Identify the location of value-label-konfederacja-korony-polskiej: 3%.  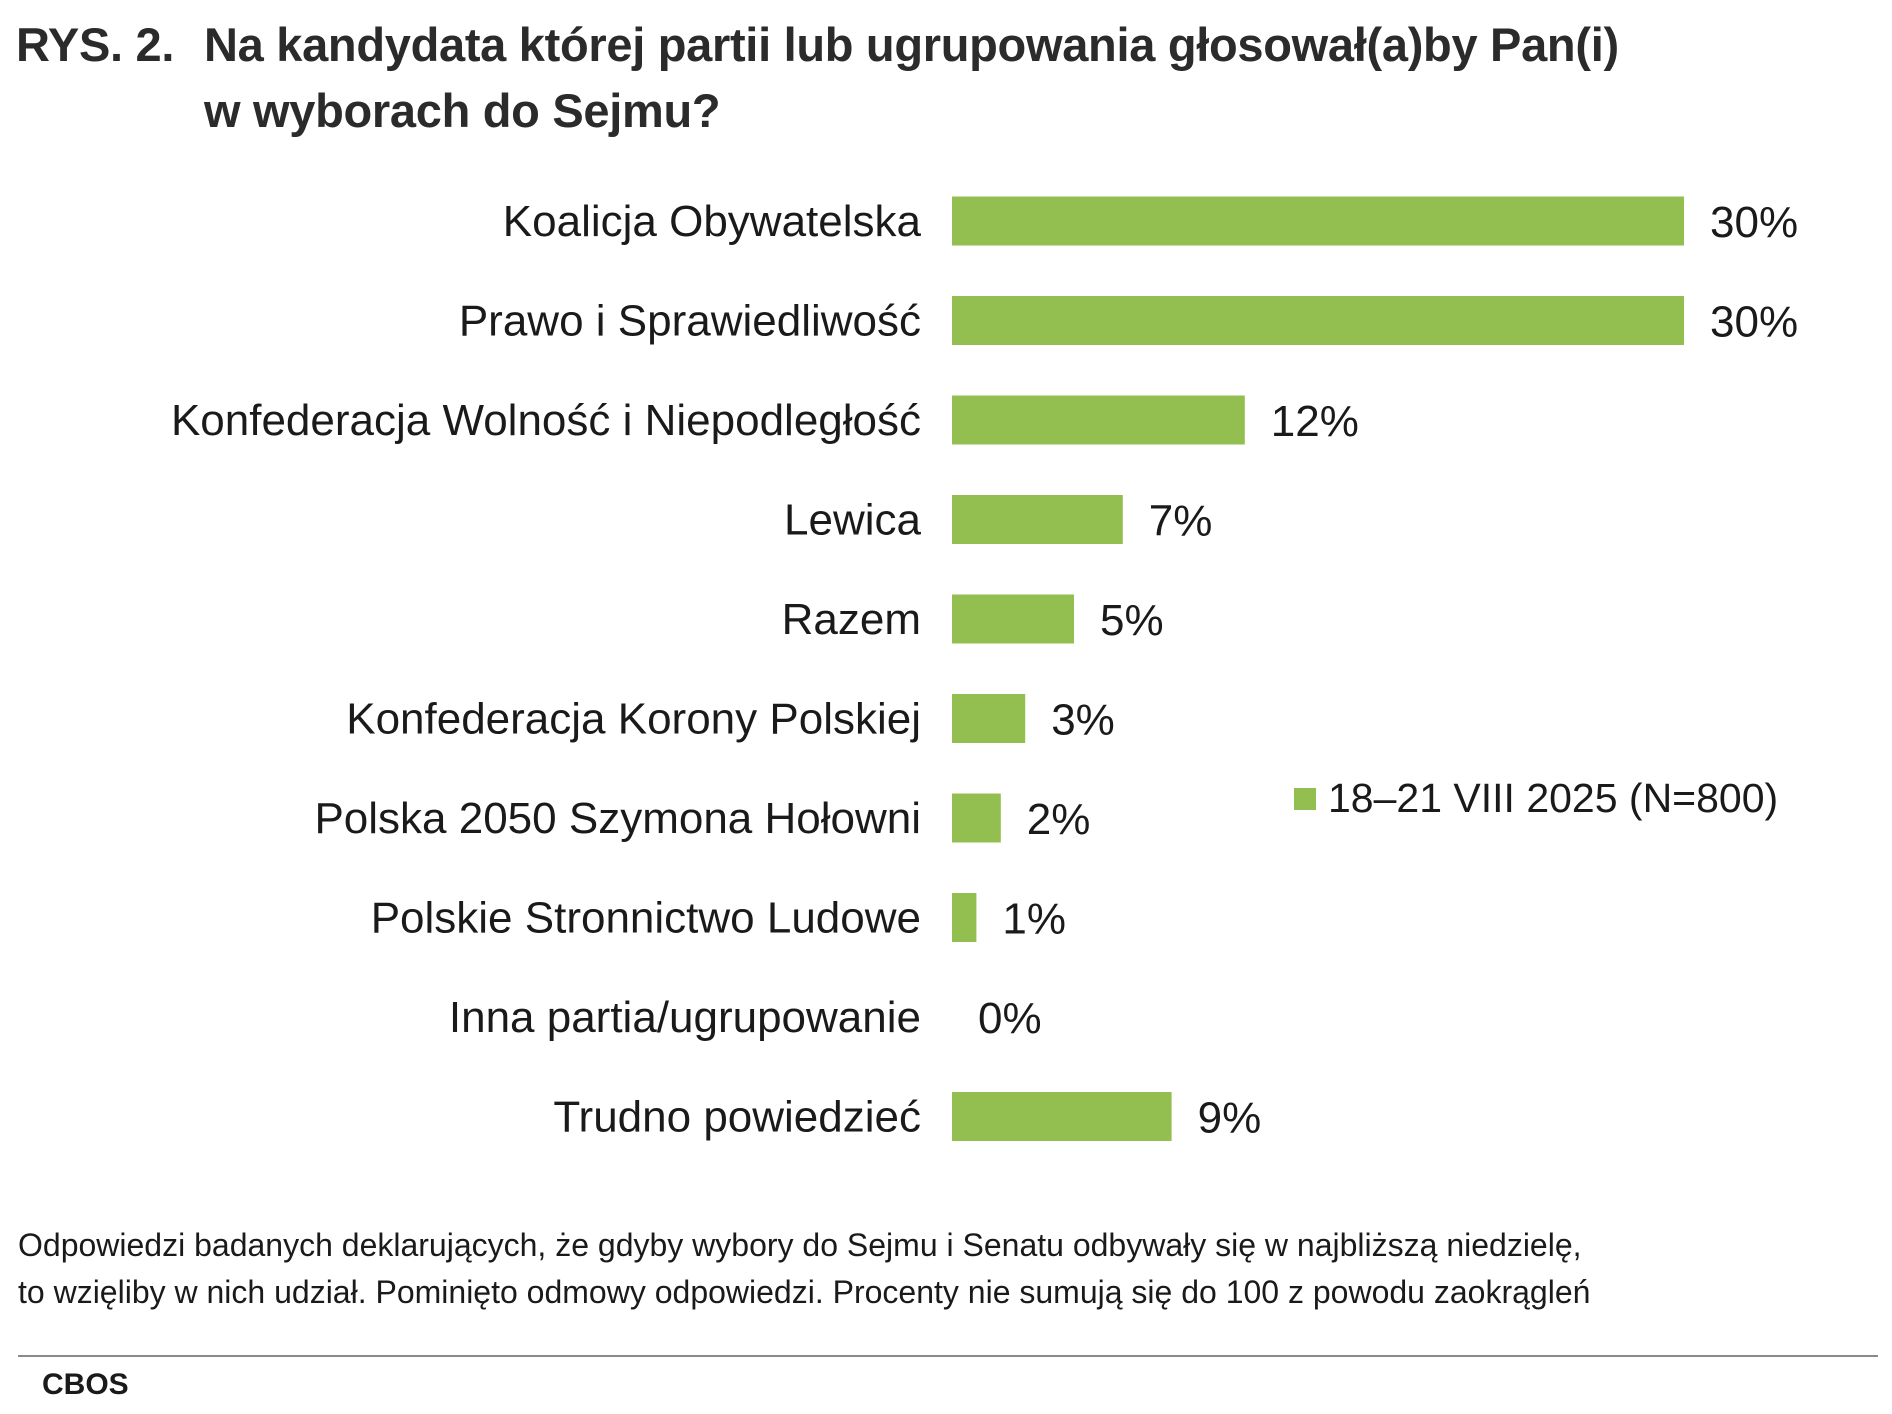
(1083, 720).